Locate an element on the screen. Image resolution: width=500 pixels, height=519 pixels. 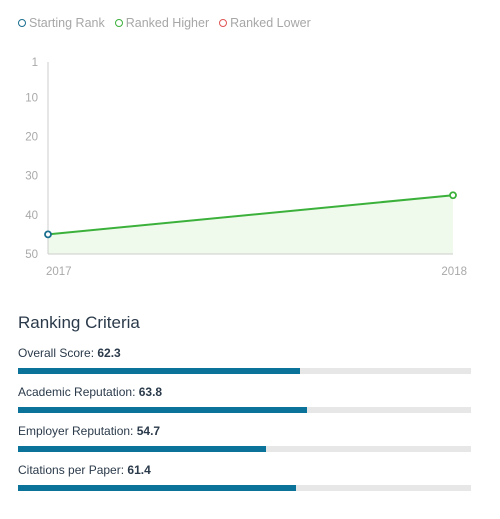
y-tick-label: 30 is located at coordinates (31, 177).